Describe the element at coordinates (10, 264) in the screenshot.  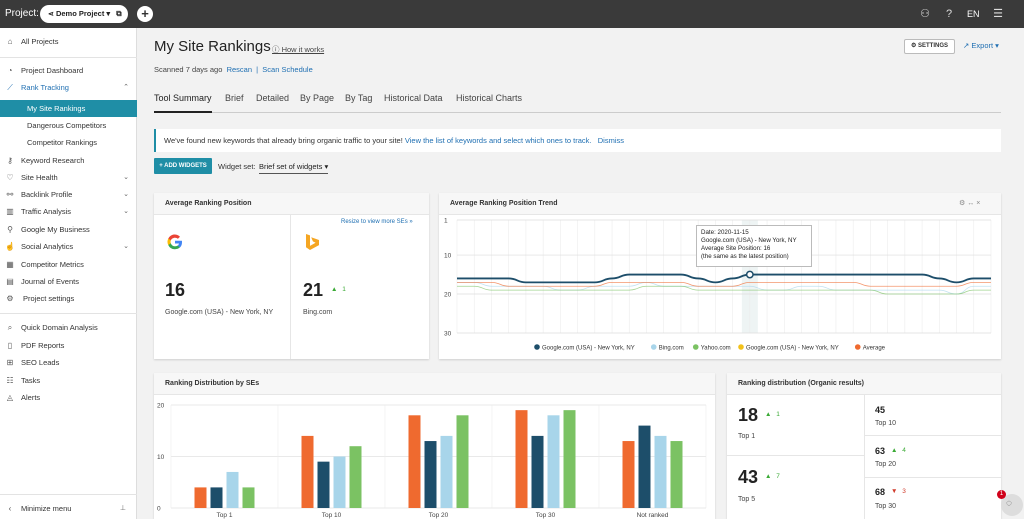
I see `table-icon: ▦` at that location.